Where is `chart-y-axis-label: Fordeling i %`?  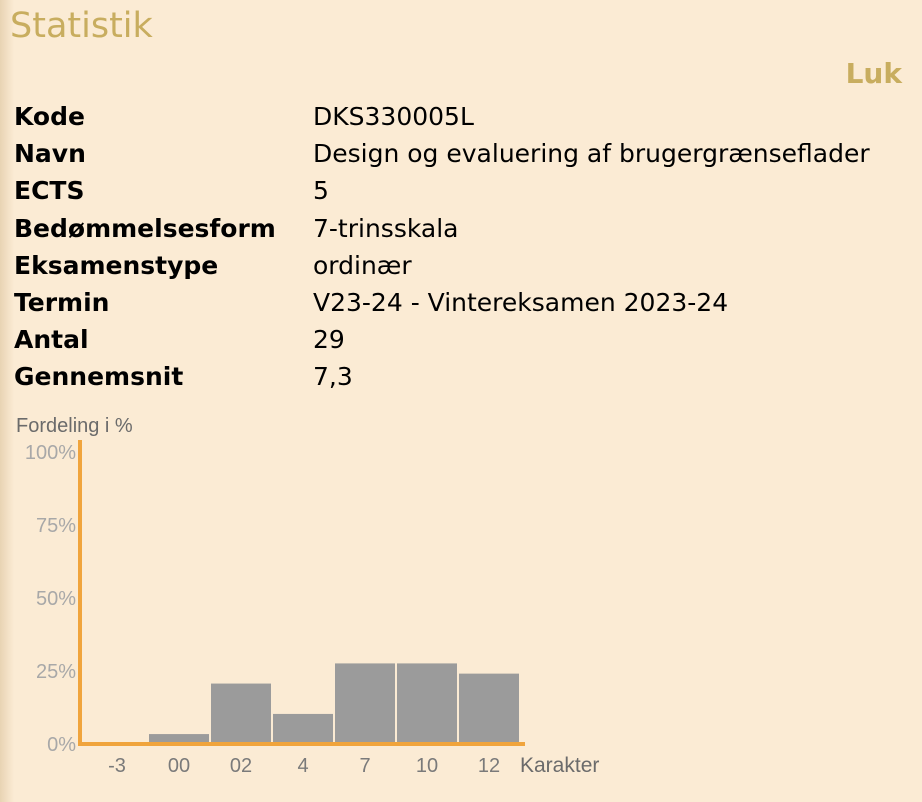 chart-y-axis-label: Fordeling i % is located at coordinates (74, 426).